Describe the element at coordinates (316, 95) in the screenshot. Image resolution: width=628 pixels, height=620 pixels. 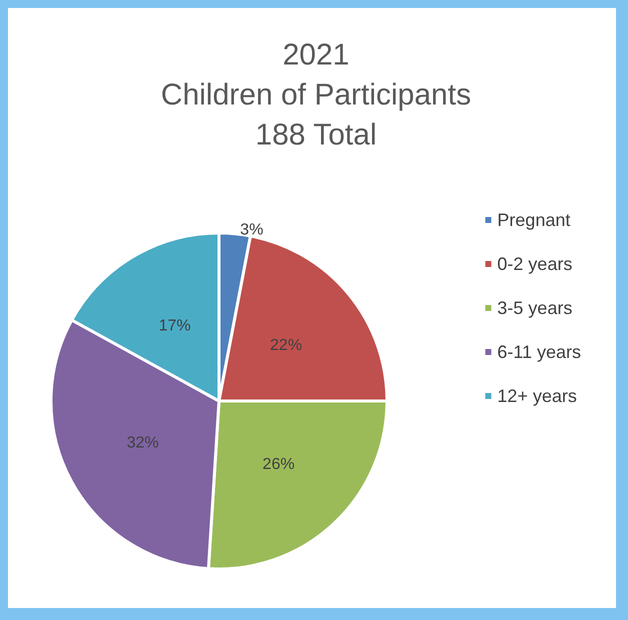
I see `chart-title: 2021 Children of Participants 188 Total` at that location.